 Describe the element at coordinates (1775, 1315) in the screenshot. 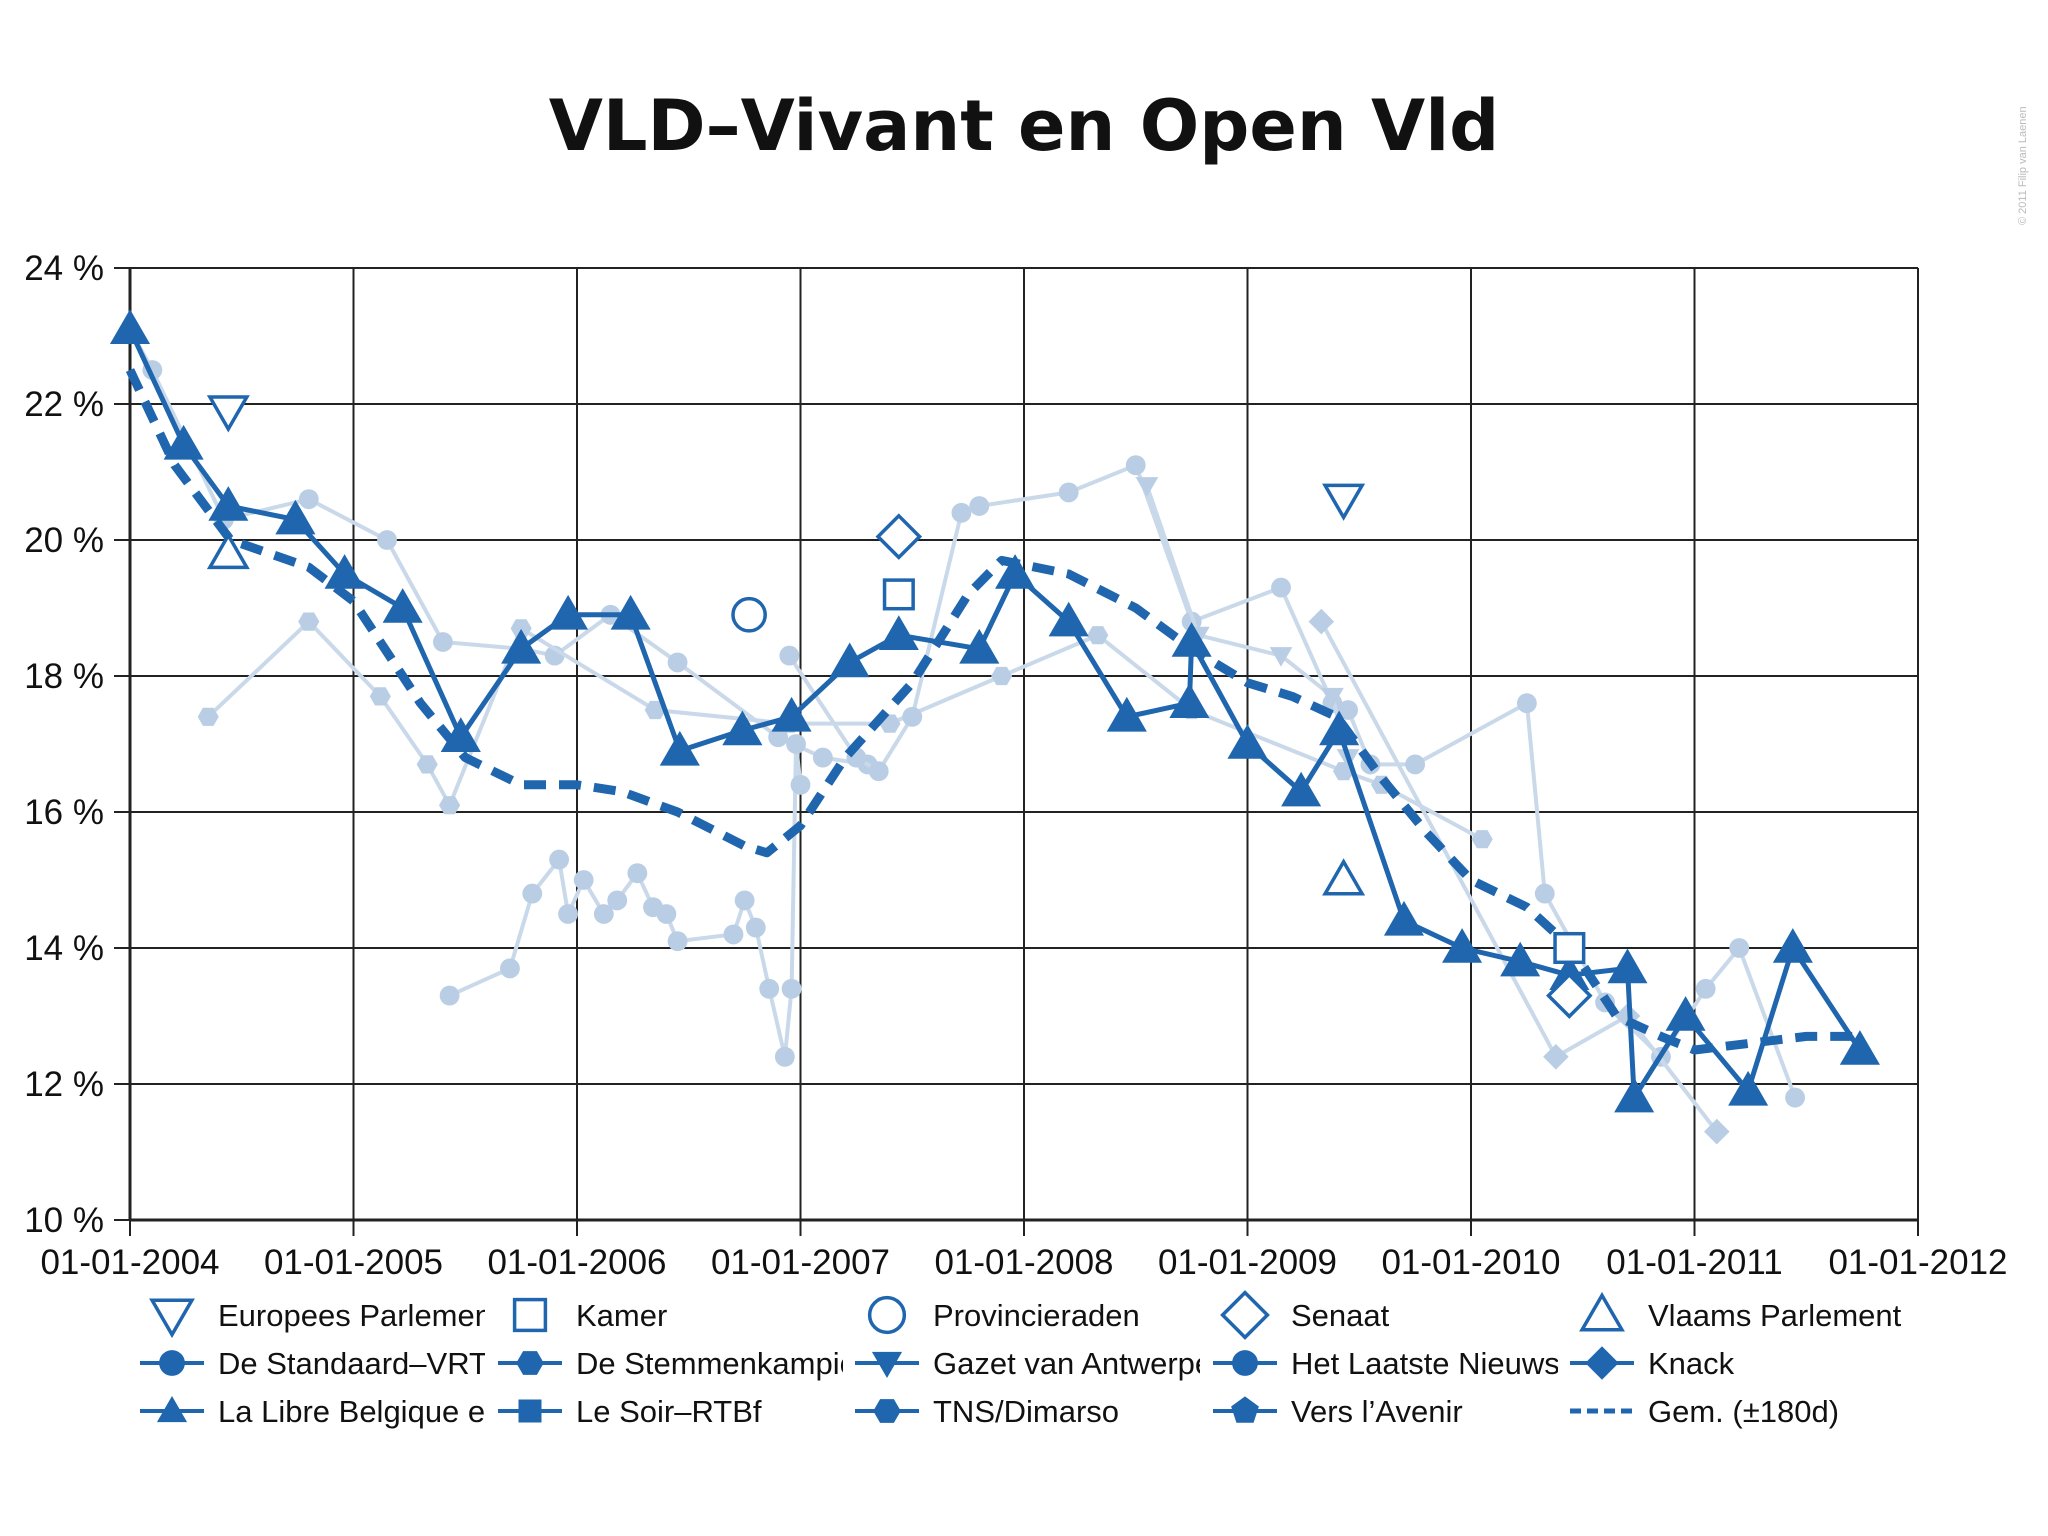

I see `legend-label-4: Vlaams Parlement` at that location.